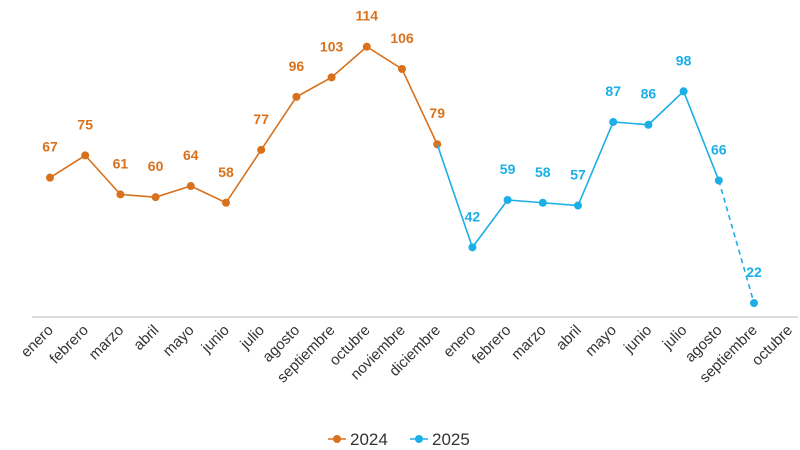 The width and height of the screenshot is (800, 450). Describe the element at coordinates (369, 439) in the screenshot. I see `legend-label: 2024` at that location.